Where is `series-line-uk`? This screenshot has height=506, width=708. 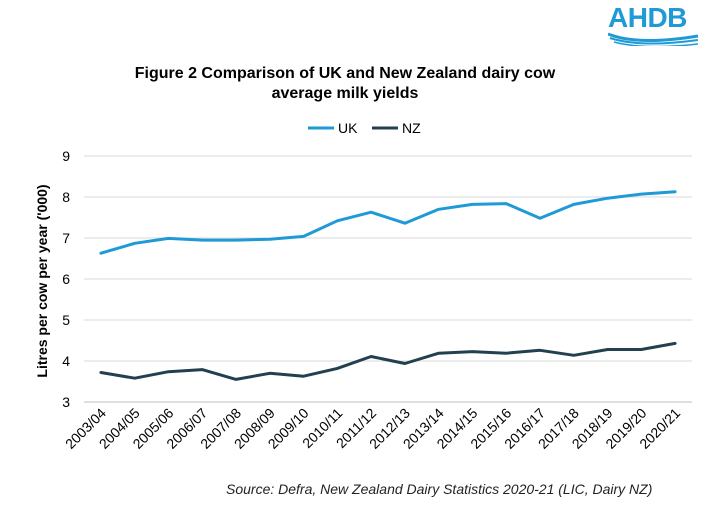
series-line-uk is located at coordinates (388, 222).